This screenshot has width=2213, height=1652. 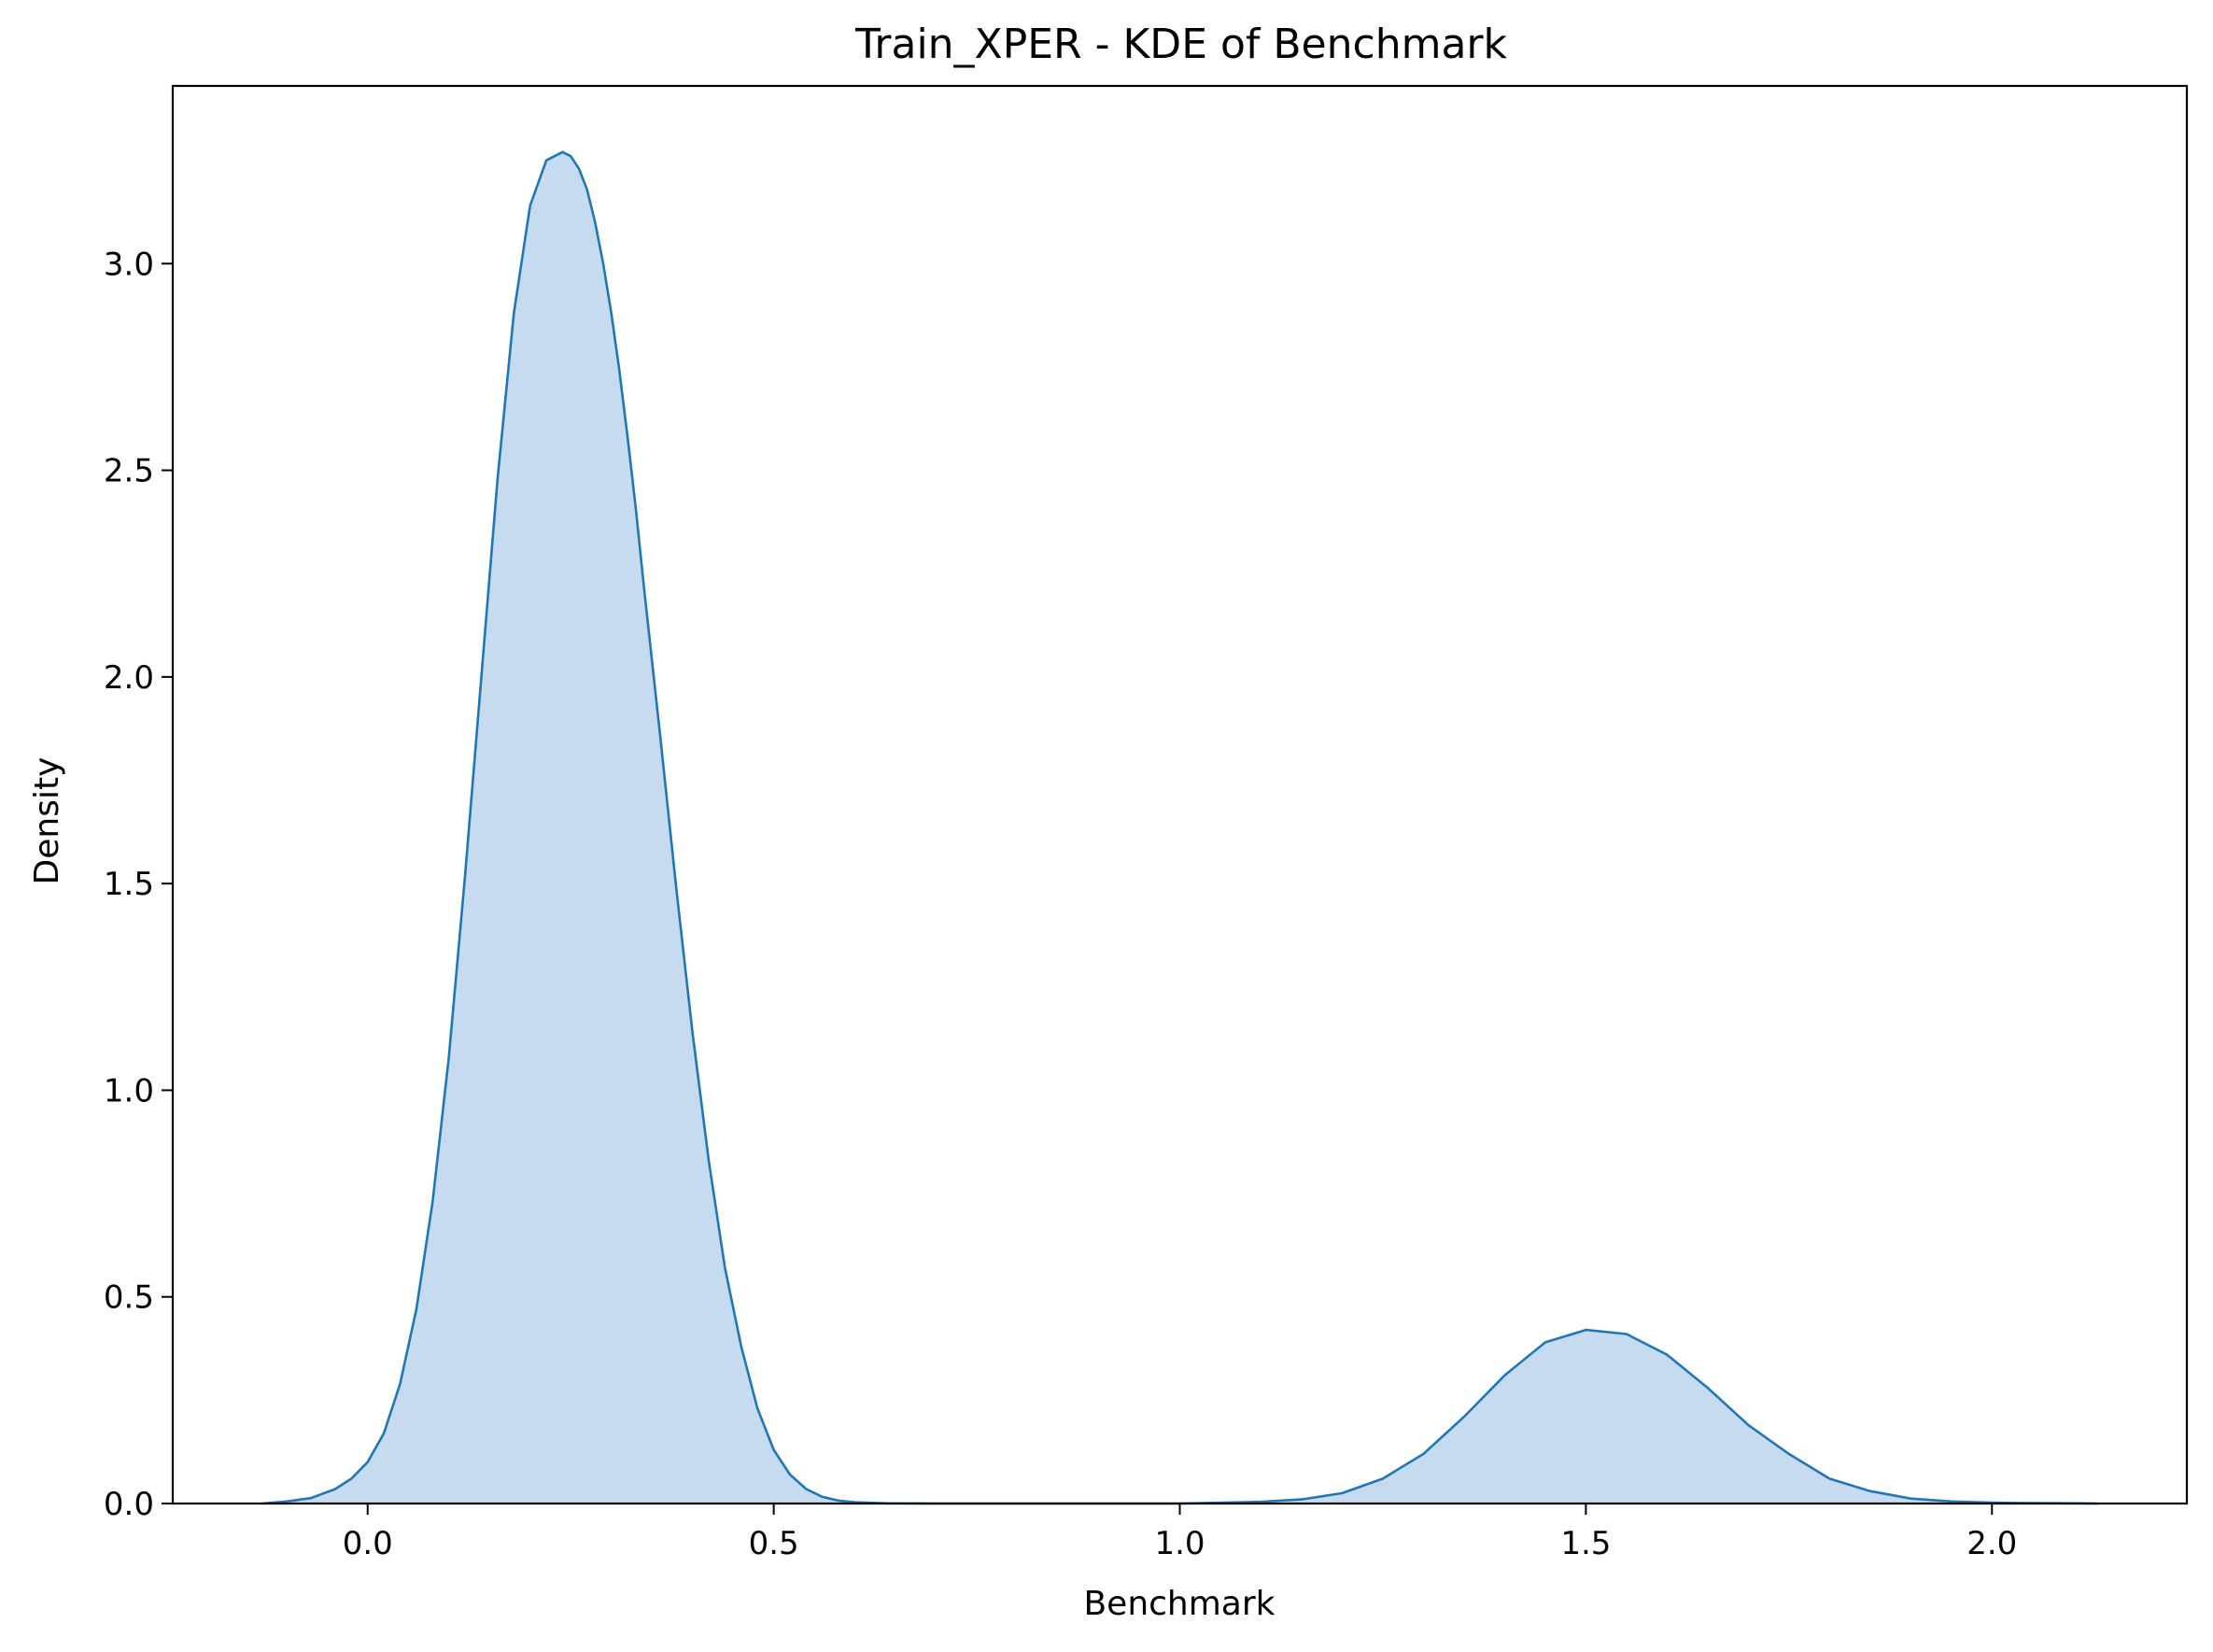 I want to click on x-axis: 0.0 0.5 1.0 1.5 2.0, so click(x=1180, y=1533).